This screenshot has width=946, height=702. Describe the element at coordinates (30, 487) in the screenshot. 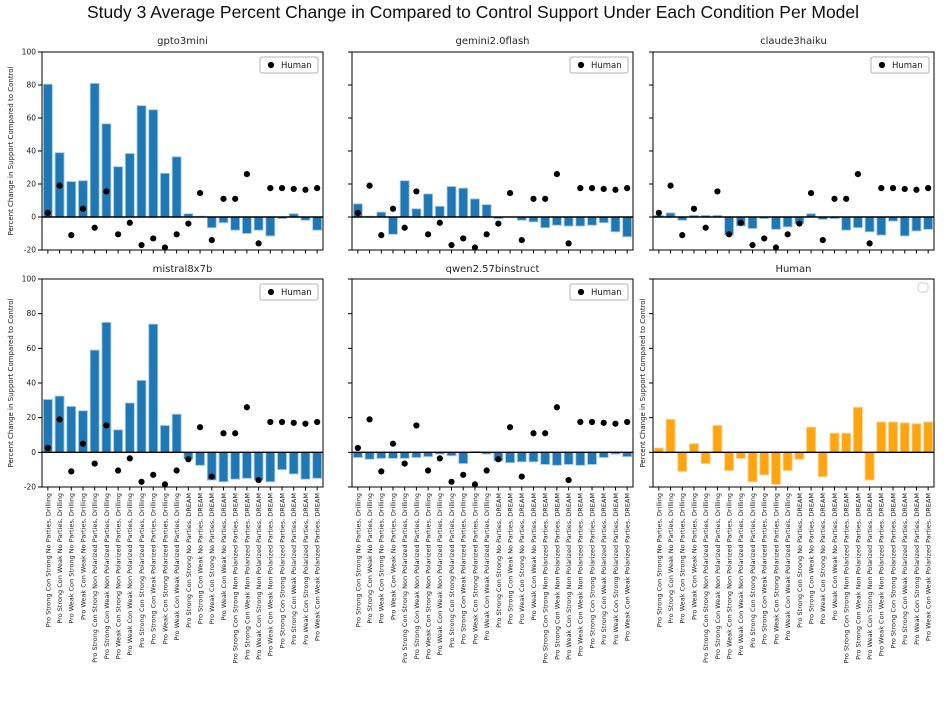

I see `y-tick-label: -20` at that location.